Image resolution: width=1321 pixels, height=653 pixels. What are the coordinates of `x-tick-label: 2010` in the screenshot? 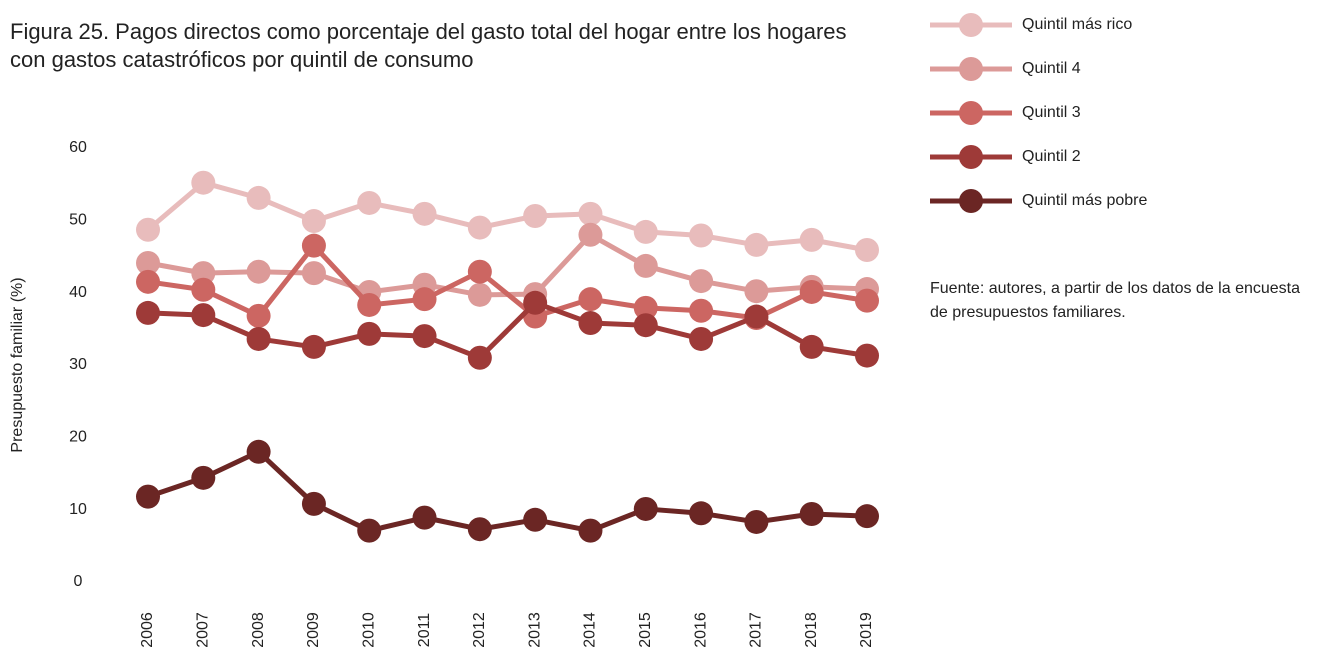 It's located at (368, 630).